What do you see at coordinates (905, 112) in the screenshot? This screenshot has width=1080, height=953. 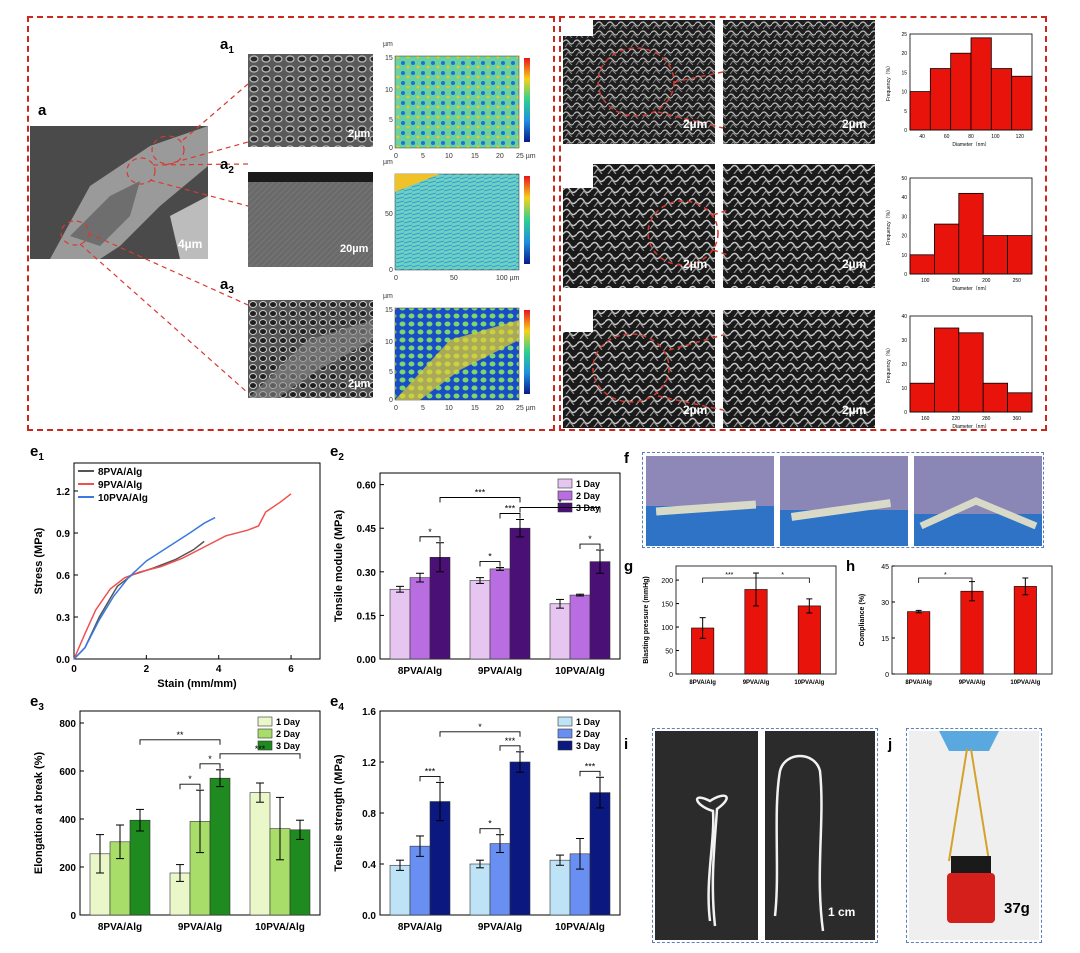 I see `y-tick-label: 5` at bounding box center [905, 112].